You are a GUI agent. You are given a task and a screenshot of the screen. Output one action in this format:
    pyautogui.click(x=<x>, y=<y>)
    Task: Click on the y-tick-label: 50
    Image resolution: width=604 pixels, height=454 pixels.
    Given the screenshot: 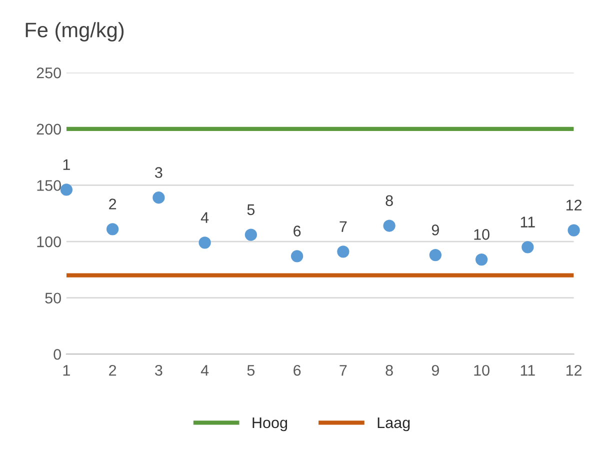 What is the action you would take?
    pyautogui.click(x=53, y=298)
    